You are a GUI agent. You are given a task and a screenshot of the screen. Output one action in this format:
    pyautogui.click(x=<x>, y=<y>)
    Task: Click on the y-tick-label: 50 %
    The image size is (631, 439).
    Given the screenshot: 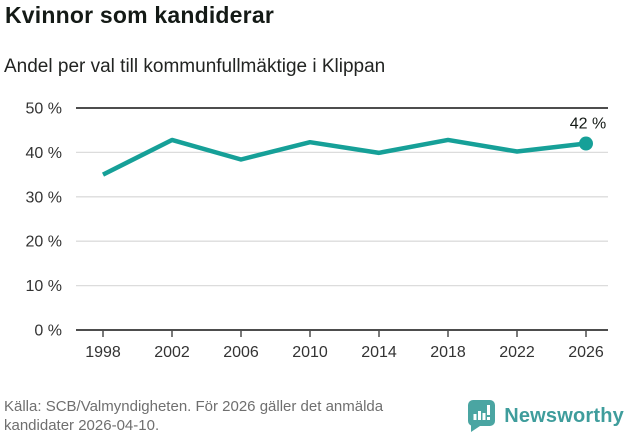 What is the action you would take?
    pyautogui.click(x=44, y=109)
    